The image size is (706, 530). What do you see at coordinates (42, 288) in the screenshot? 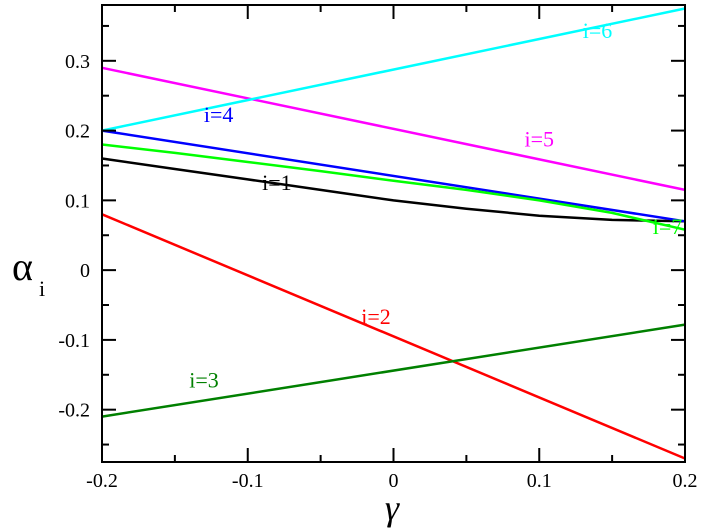
I see `y-axis-label-subscript: i` at bounding box center [42, 288].